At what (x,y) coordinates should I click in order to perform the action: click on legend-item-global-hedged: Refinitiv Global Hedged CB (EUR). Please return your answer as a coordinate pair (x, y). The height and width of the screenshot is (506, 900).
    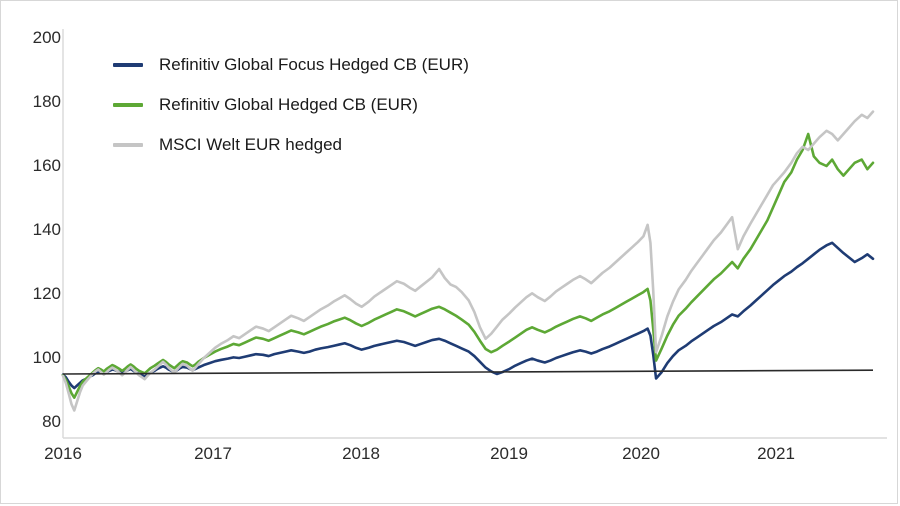
    Looking at the image, I should click on (291, 105).